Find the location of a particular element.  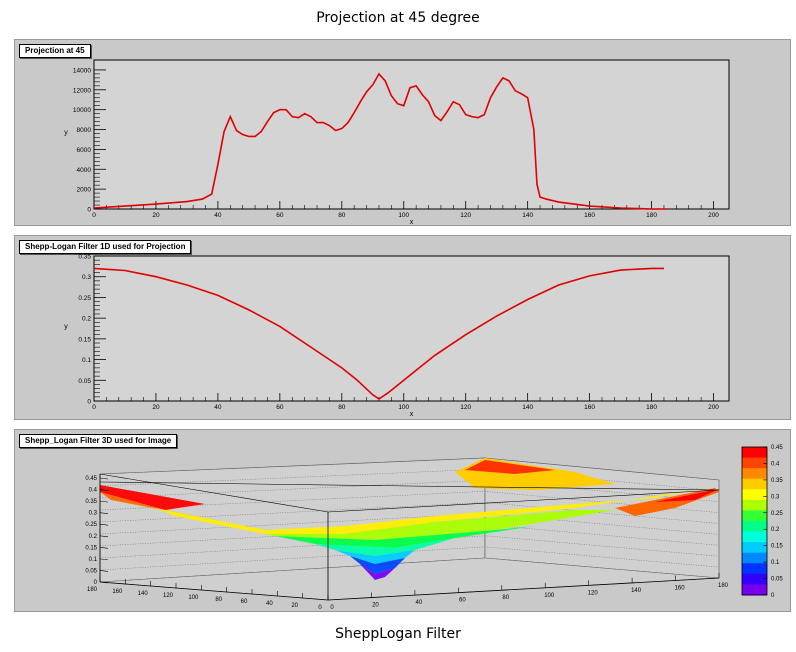

palette-tick-label: 0.25 is located at coordinates (777, 514).